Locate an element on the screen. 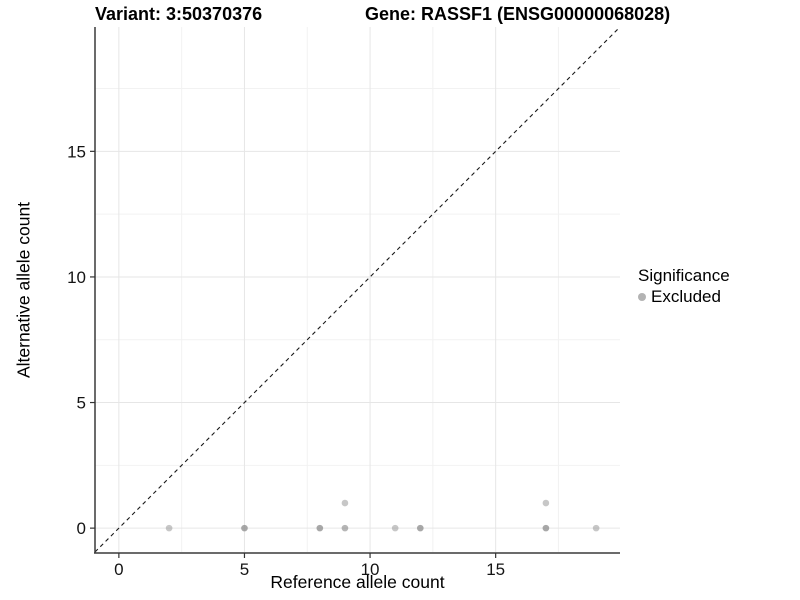 The image size is (800, 600). x-tick-label: 15 is located at coordinates (495, 569).